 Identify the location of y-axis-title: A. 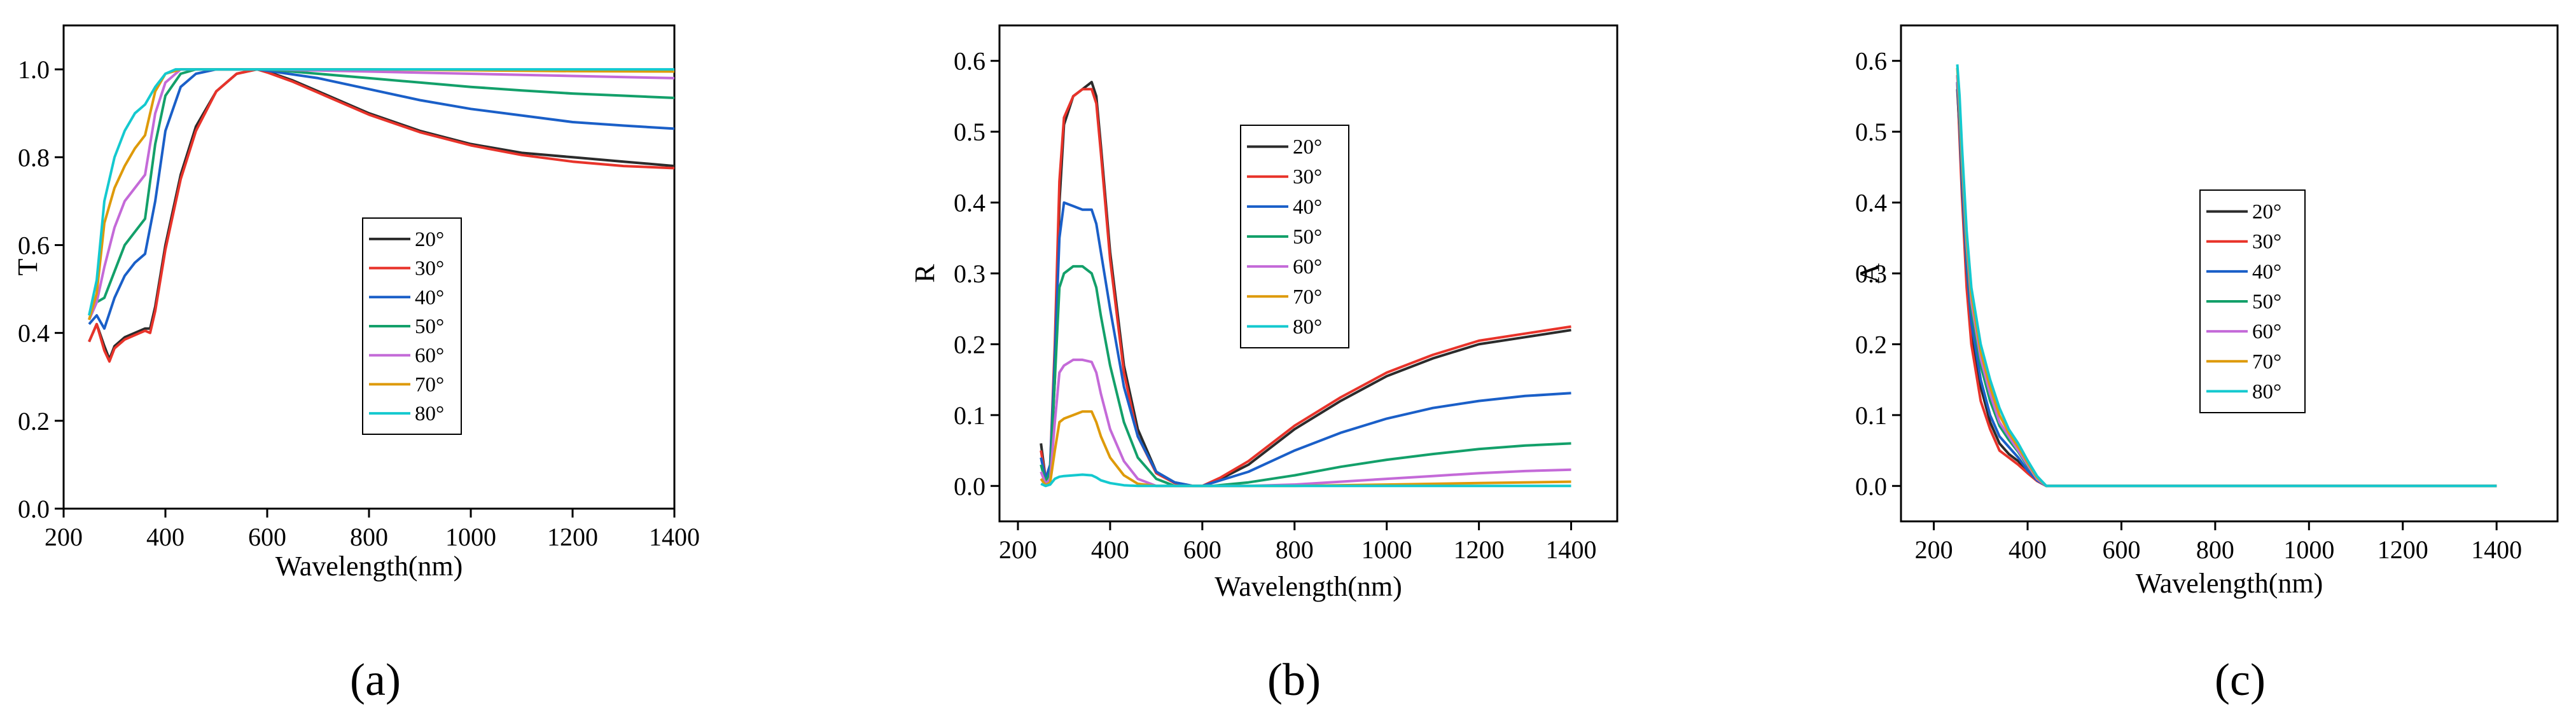
(1869, 273).